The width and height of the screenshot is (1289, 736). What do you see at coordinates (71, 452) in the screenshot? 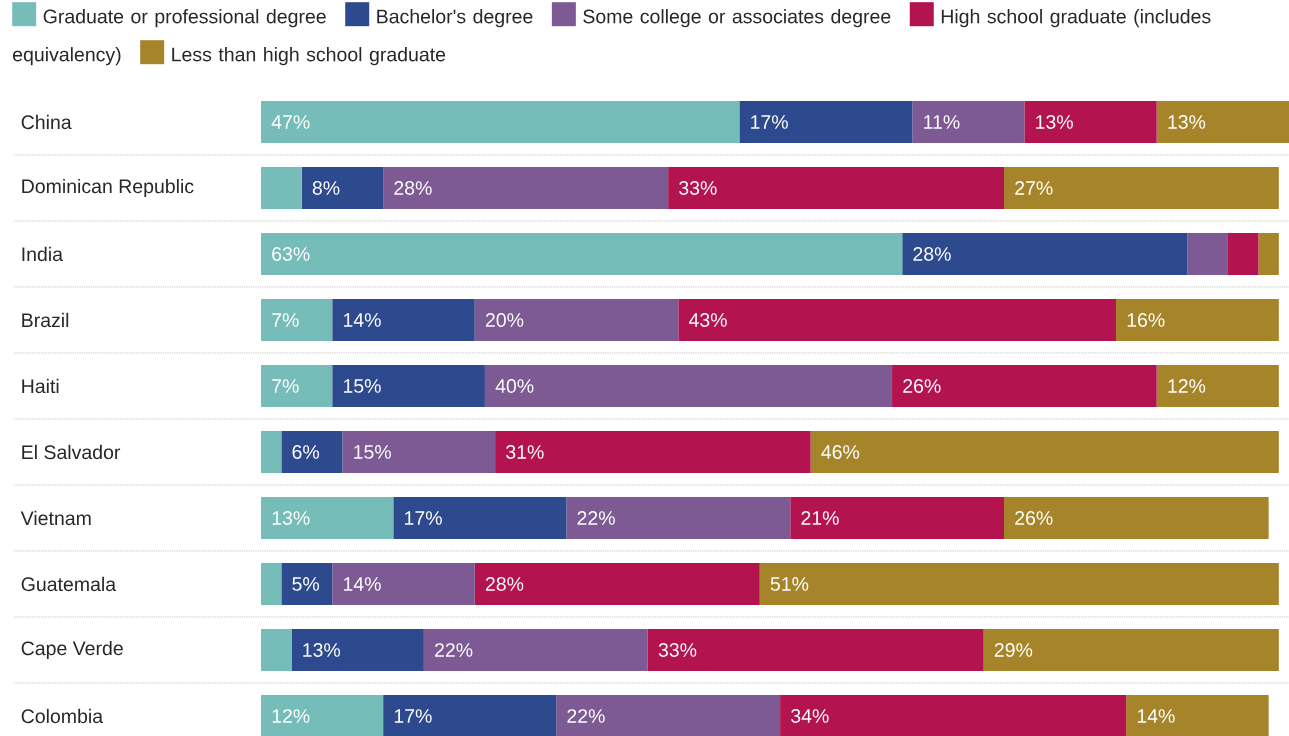
I see `y-tick-label: El Salvador` at bounding box center [71, 452].